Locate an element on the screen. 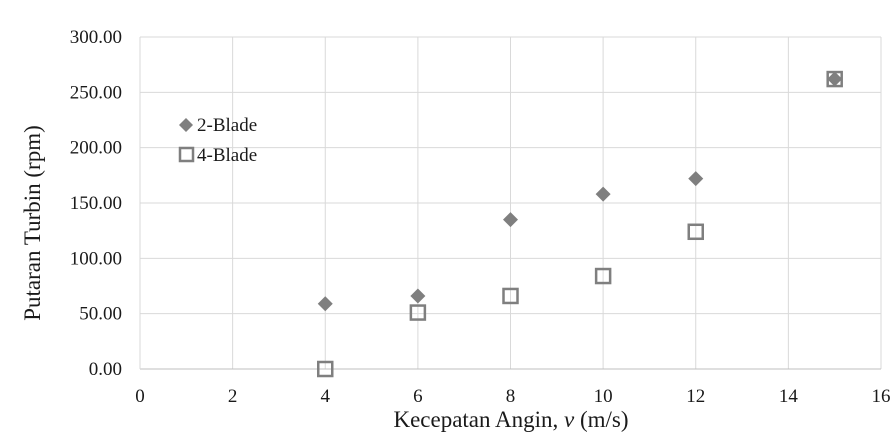  y-tick-label: 0.00 is located at coordinates (105, 369).